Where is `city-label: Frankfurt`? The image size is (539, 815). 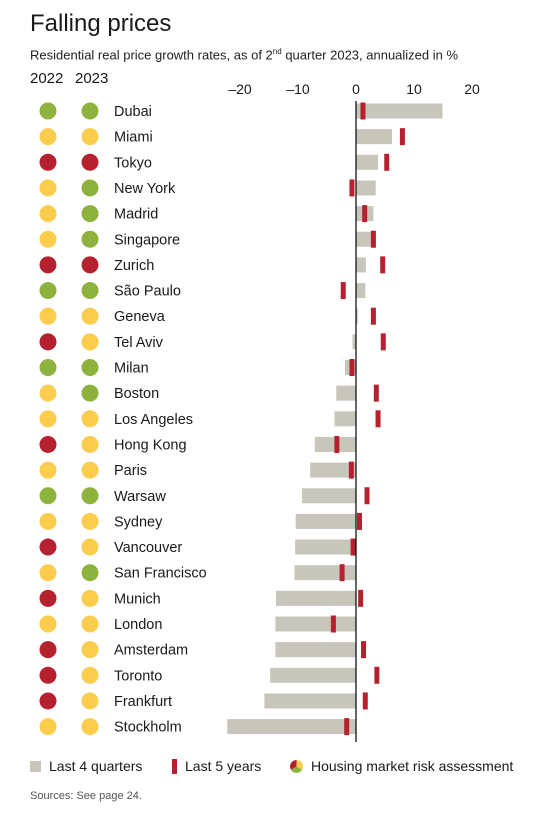 city-label: Frankfurt is located at coordinates (143, 702).